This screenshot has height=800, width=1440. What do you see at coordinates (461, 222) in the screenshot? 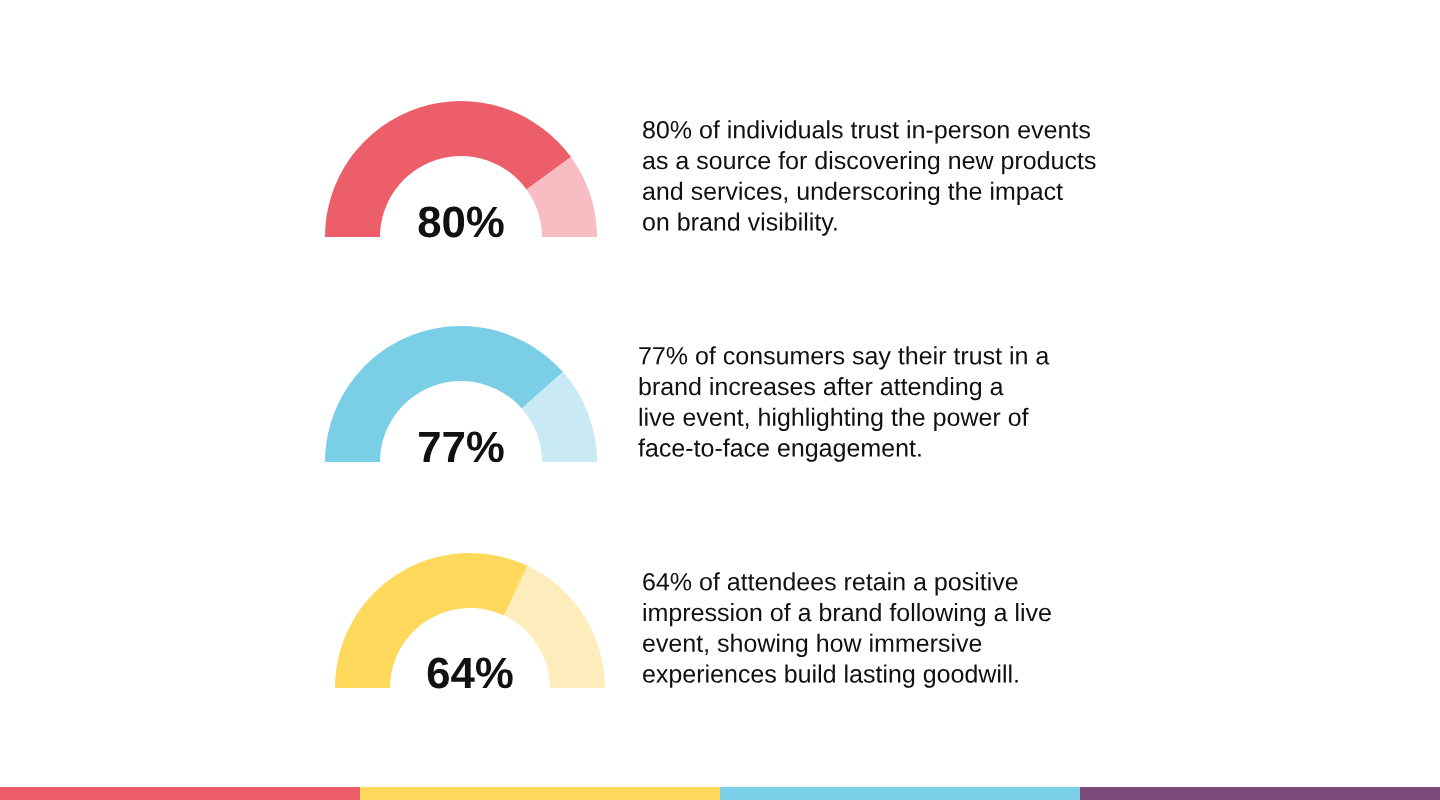
I see `data-label: 80%` at bounding box center [461, 222].